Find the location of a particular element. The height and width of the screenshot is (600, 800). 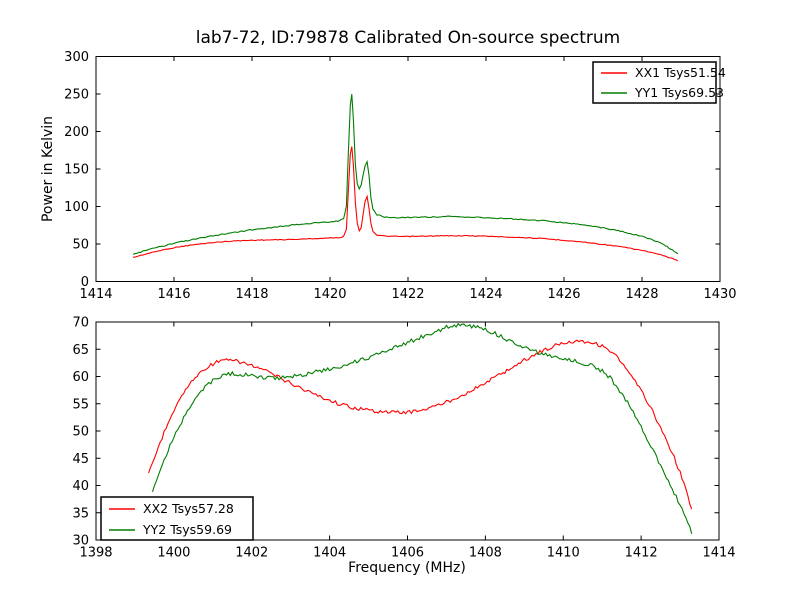

x-tick-label: 1412 is located at coordinates (641, 553).